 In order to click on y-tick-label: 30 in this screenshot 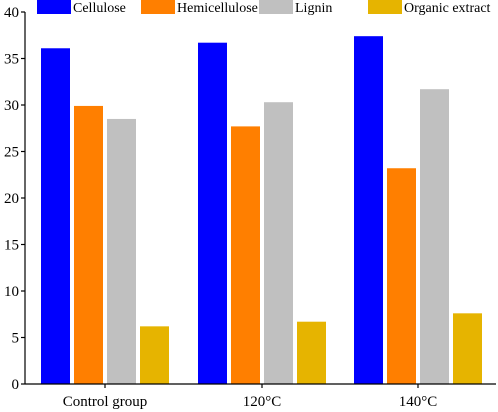, I will do `click(11, 106)`.